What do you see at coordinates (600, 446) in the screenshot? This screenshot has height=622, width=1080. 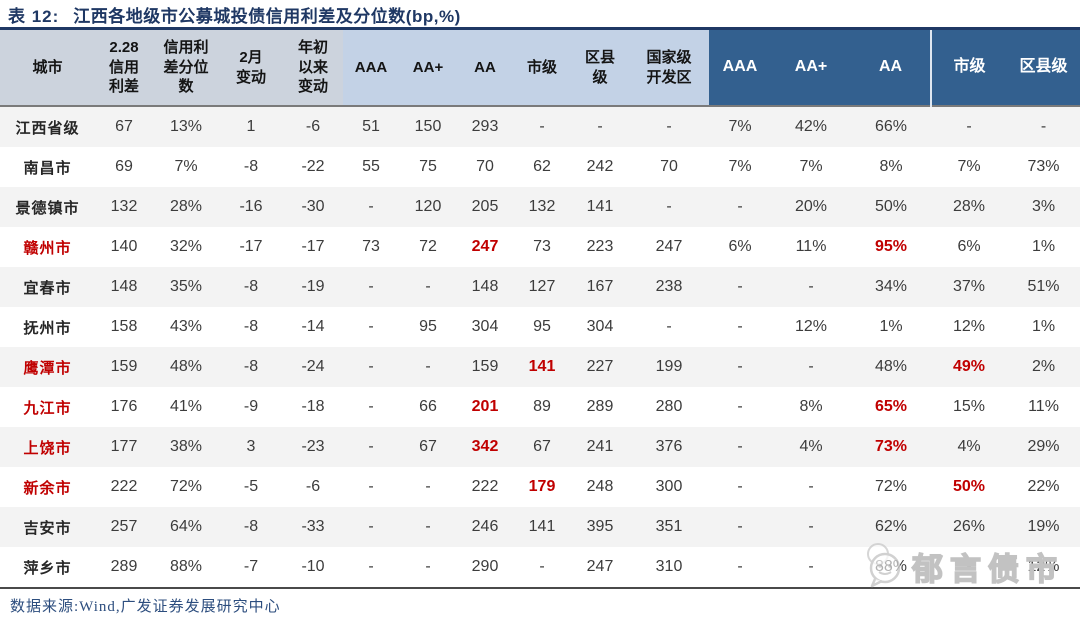 I see `value-cell: 241` at bounding box center [600, 446].